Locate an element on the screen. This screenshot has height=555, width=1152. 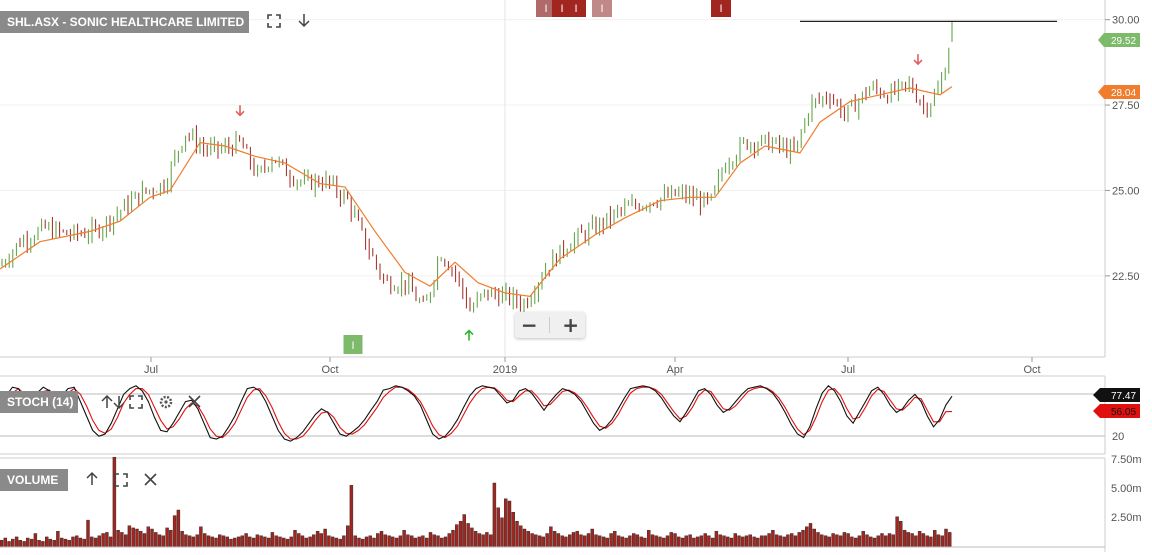
gear-icon is located at coordinates (166, 402).